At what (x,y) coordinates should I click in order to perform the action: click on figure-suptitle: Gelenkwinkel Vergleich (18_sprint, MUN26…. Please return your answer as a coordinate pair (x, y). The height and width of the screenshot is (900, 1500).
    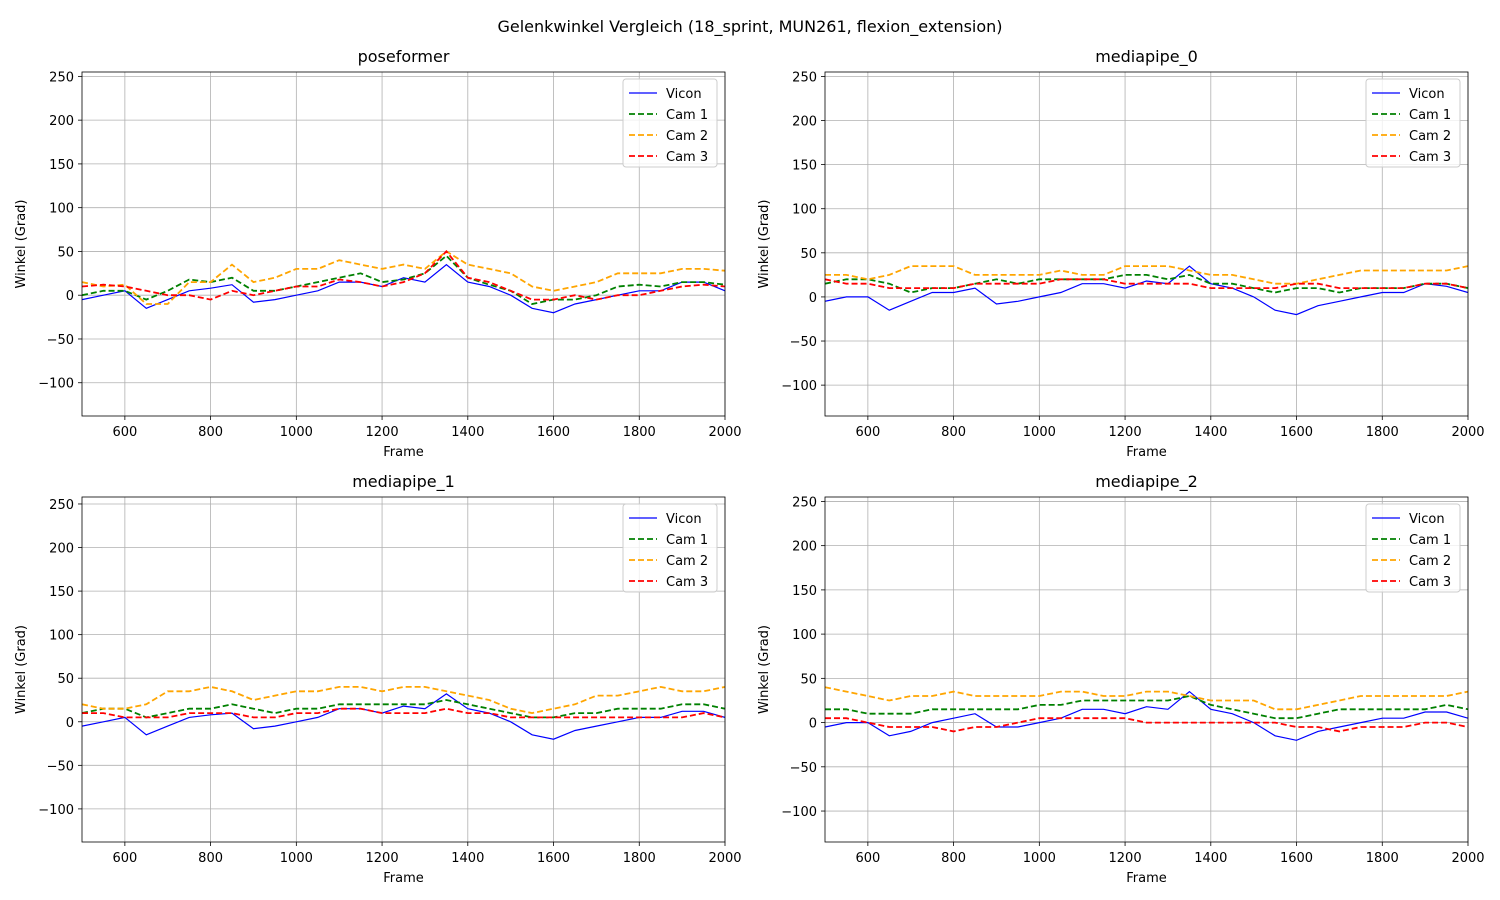
    Looking at the image, I should click on (749, 27).